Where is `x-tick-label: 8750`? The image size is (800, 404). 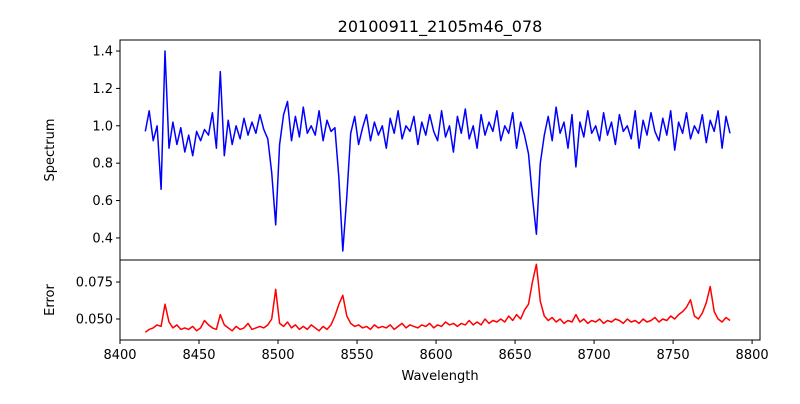
x-tick-label: 8750 is located at coordinates (673, 355).